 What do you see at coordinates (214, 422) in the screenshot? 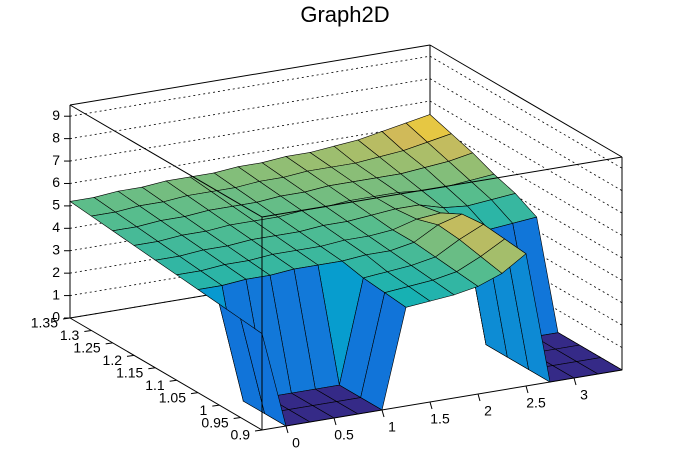
I see `y-tick-label: 0.95` at bounding box center [214, 422].